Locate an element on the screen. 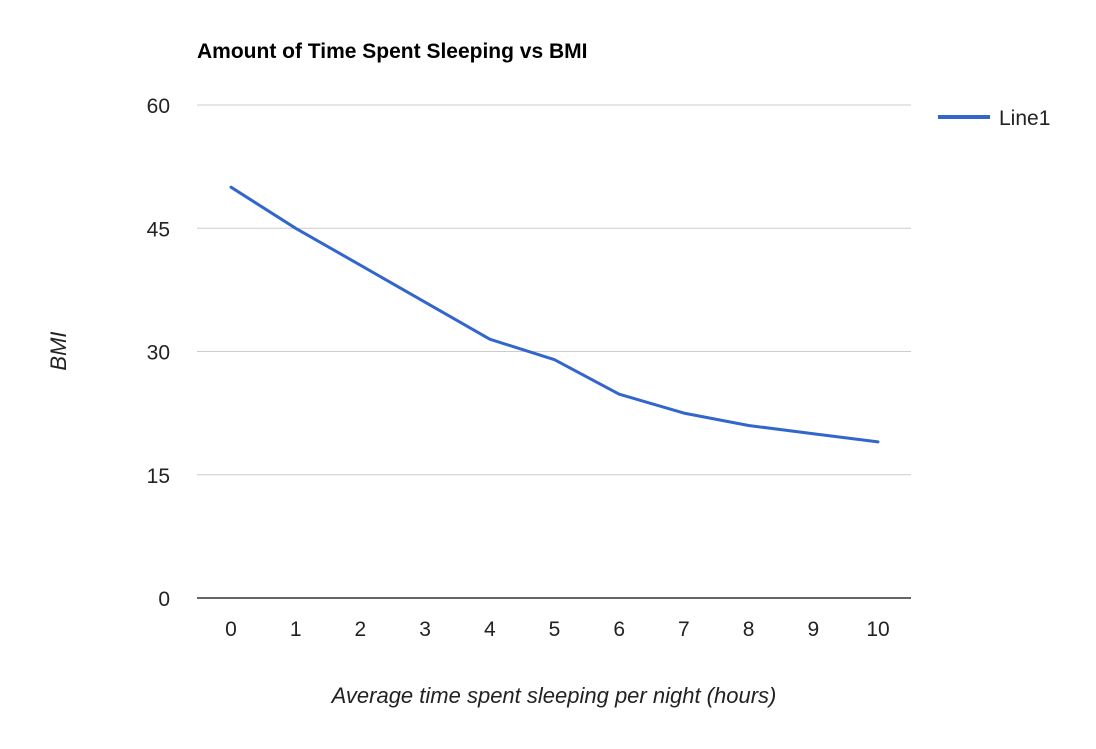 The width and height of the screenshot is (1096, 749). y-axis-ticks: 0 15 30 45 60 is located at coordinates (158, 353).